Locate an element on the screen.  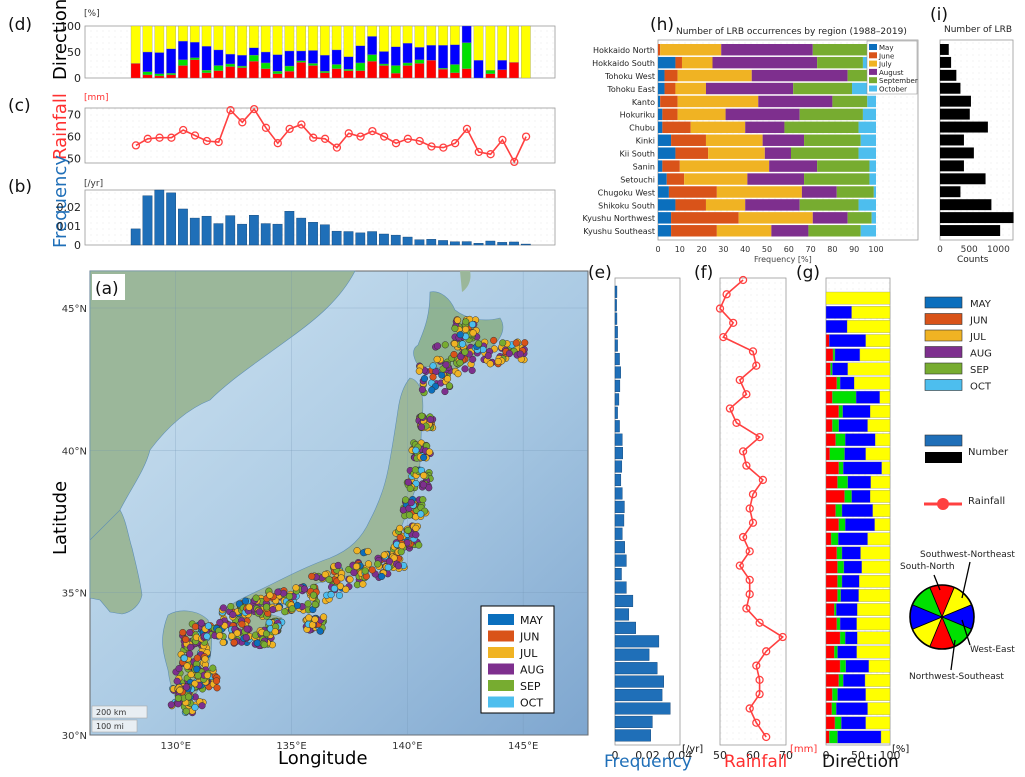
right-legend-label-may: MAY is located at coordinates (981, 304).